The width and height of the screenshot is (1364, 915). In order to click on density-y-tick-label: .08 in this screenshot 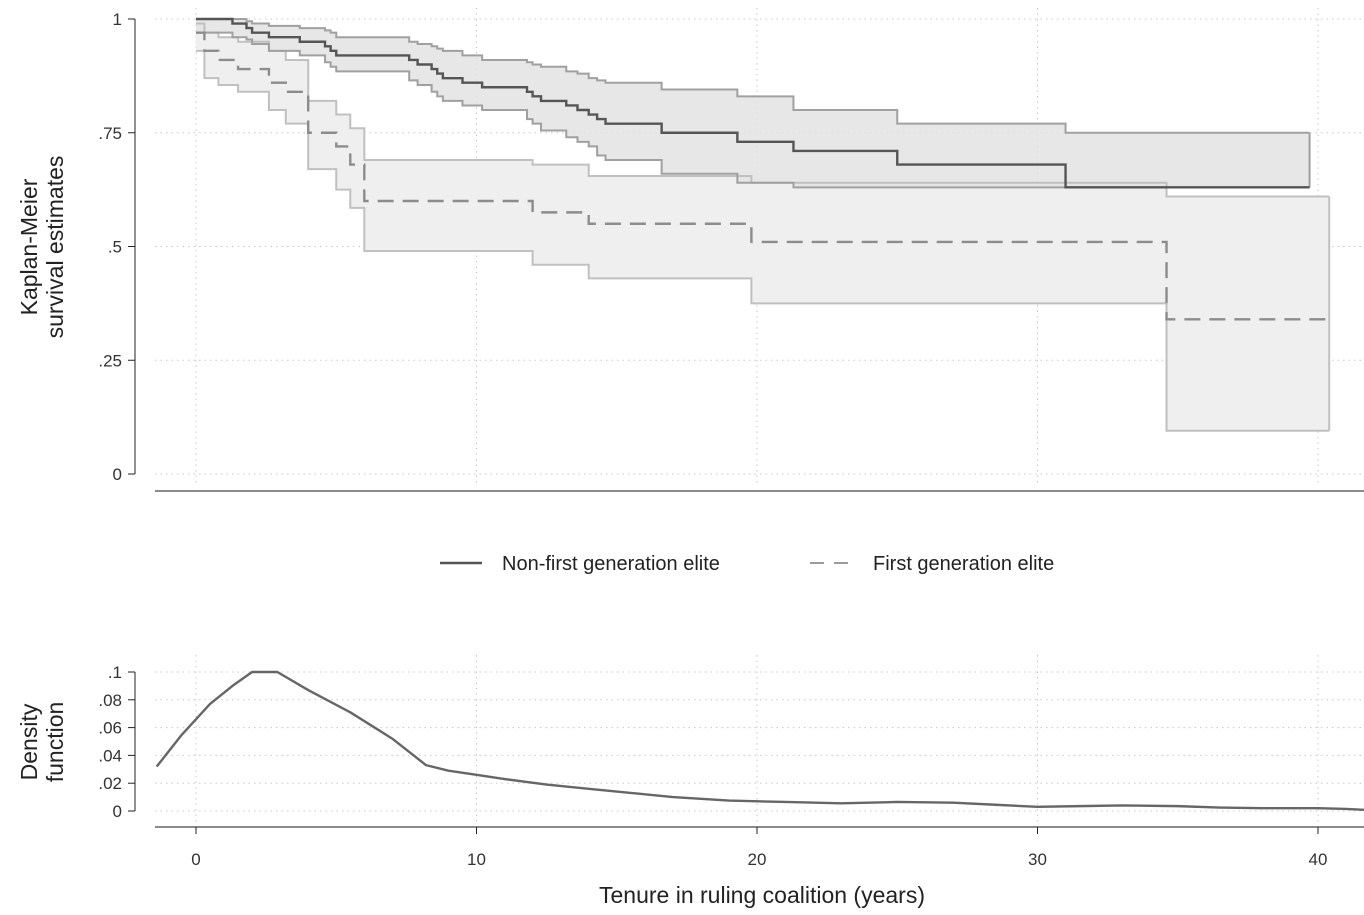, I will do `click(110, 700)`.